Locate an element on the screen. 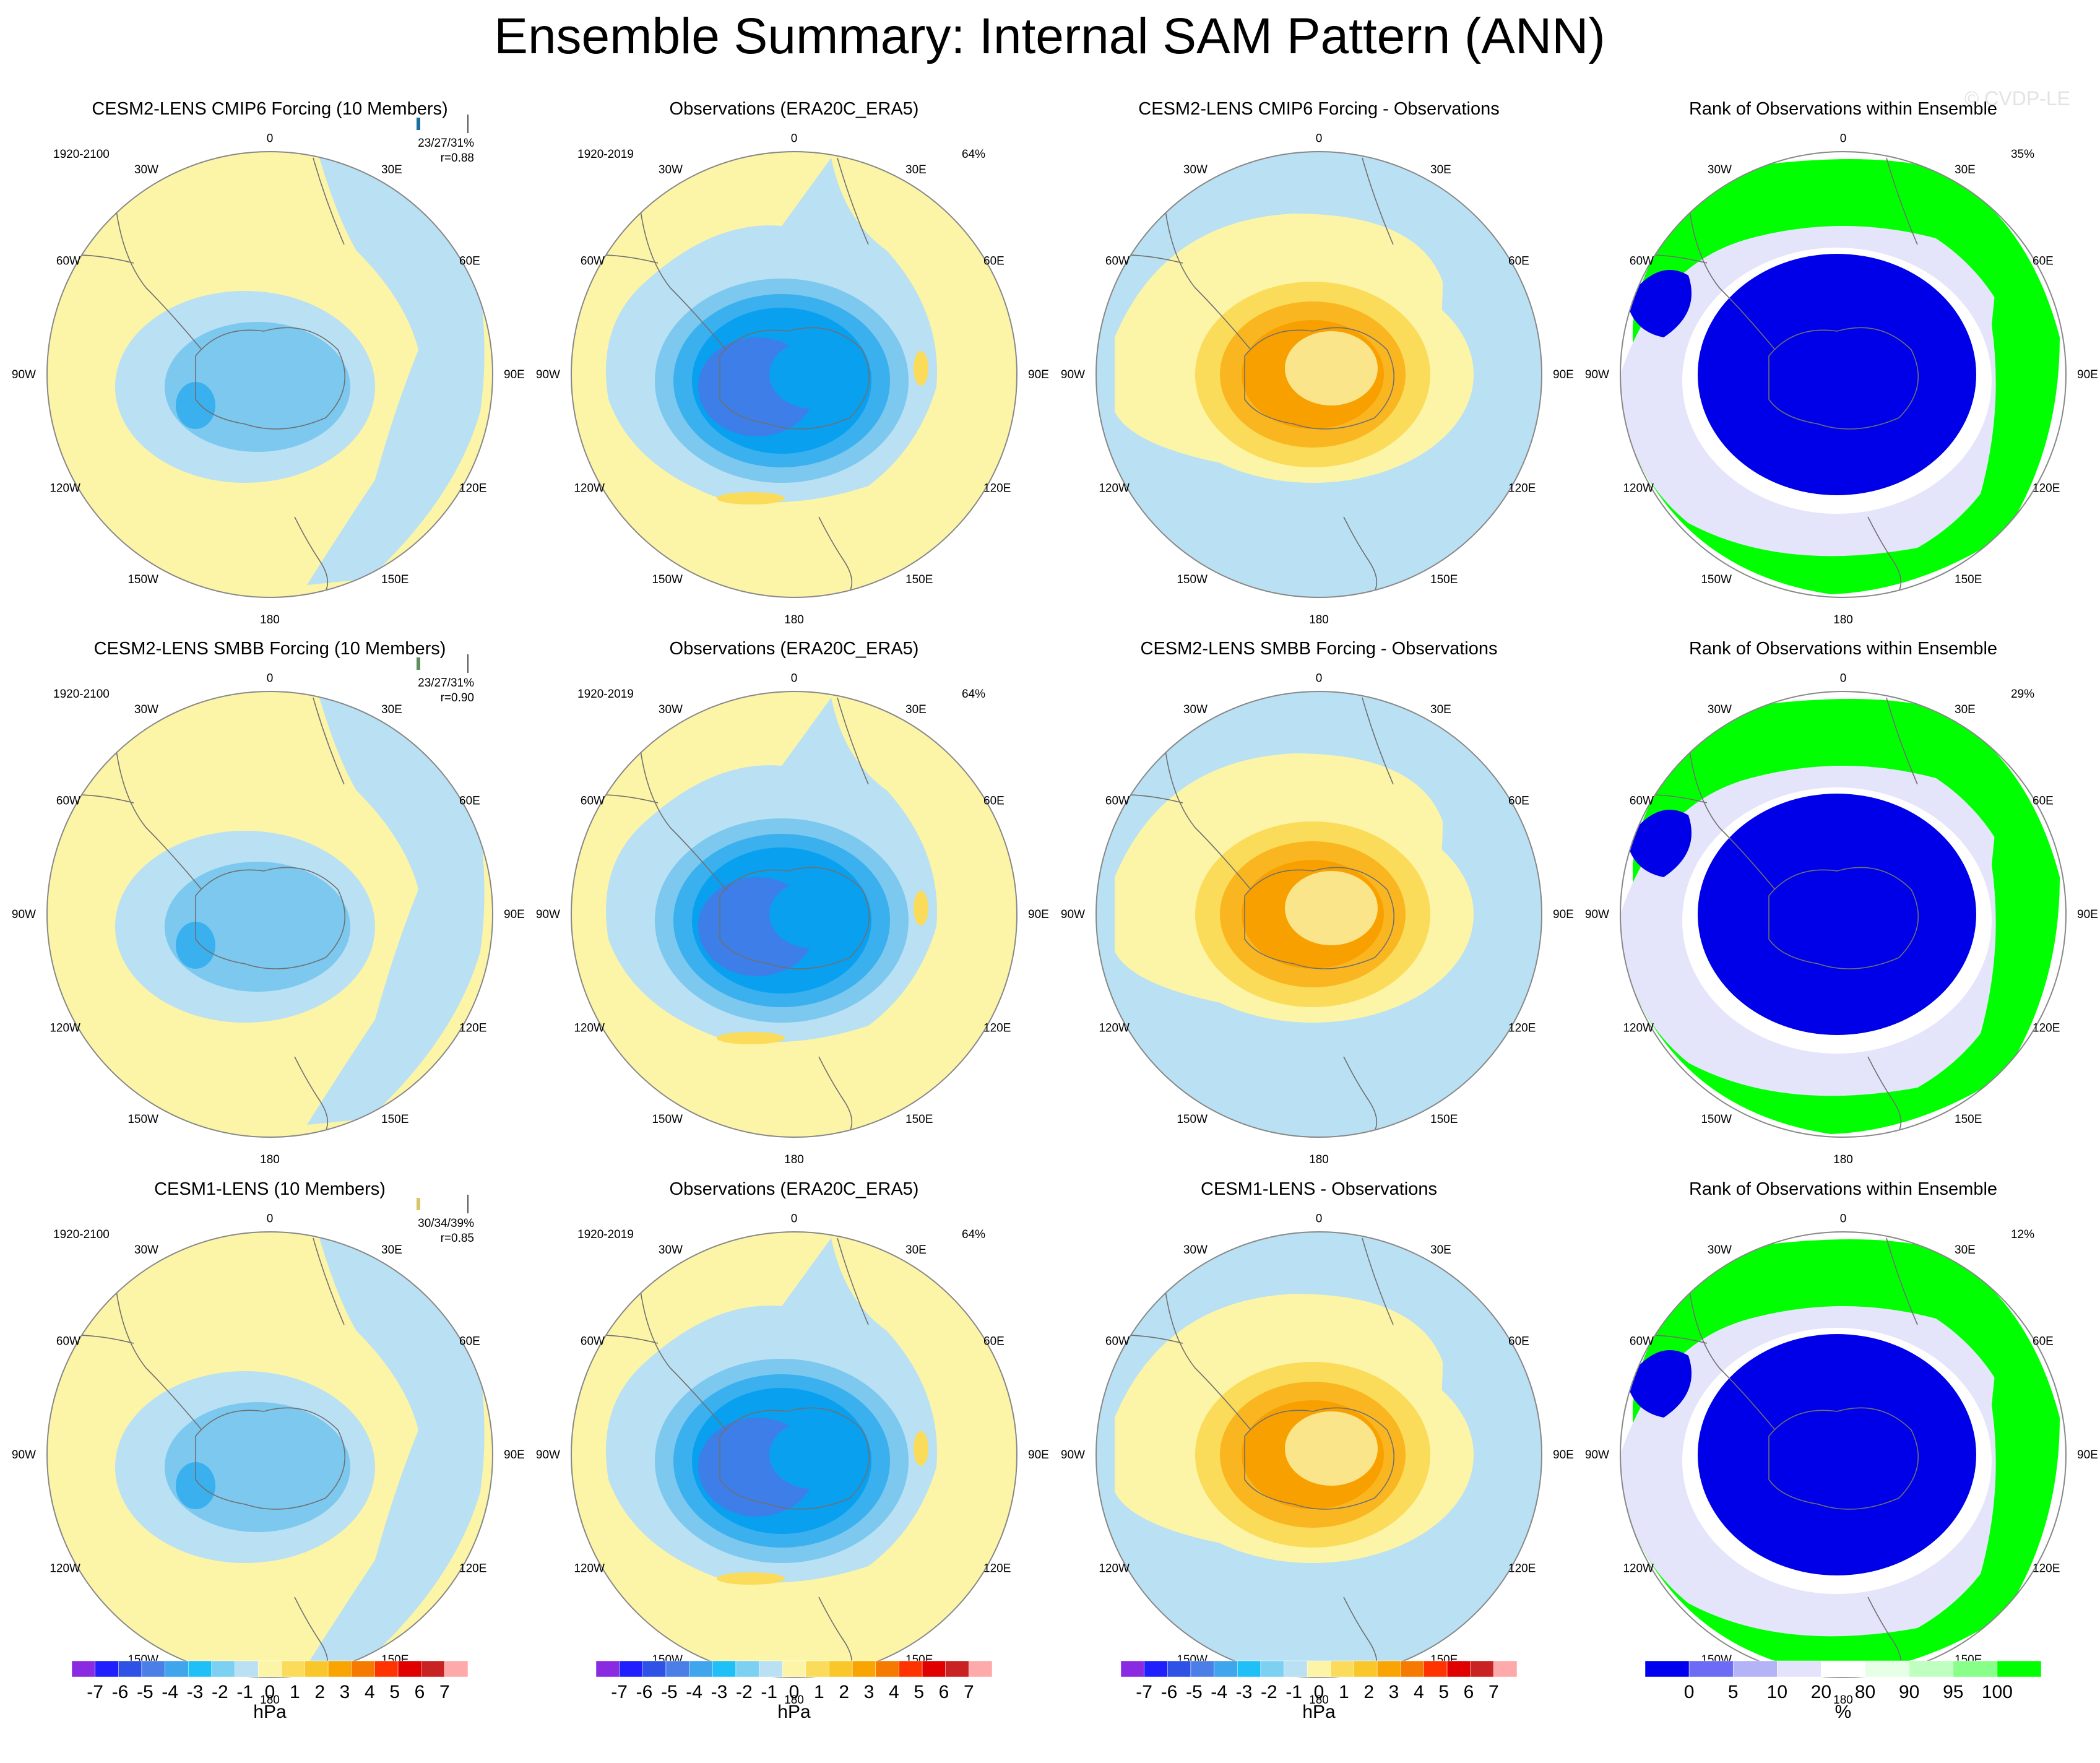  percent-label: 64% is located at coordinates (973, 694).